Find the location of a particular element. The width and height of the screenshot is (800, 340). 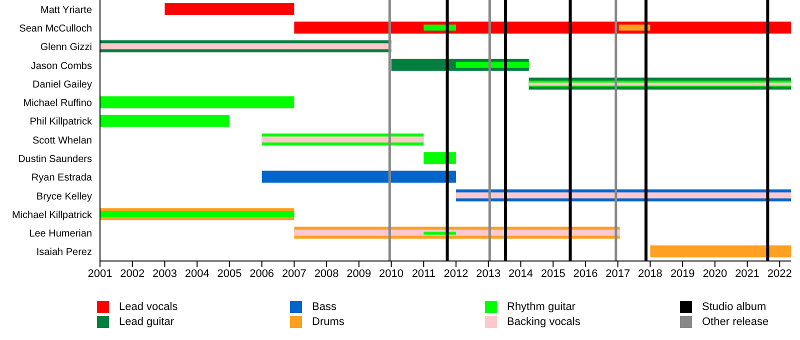

legend-label: Lead guitar is located at coordinates (146, 322).